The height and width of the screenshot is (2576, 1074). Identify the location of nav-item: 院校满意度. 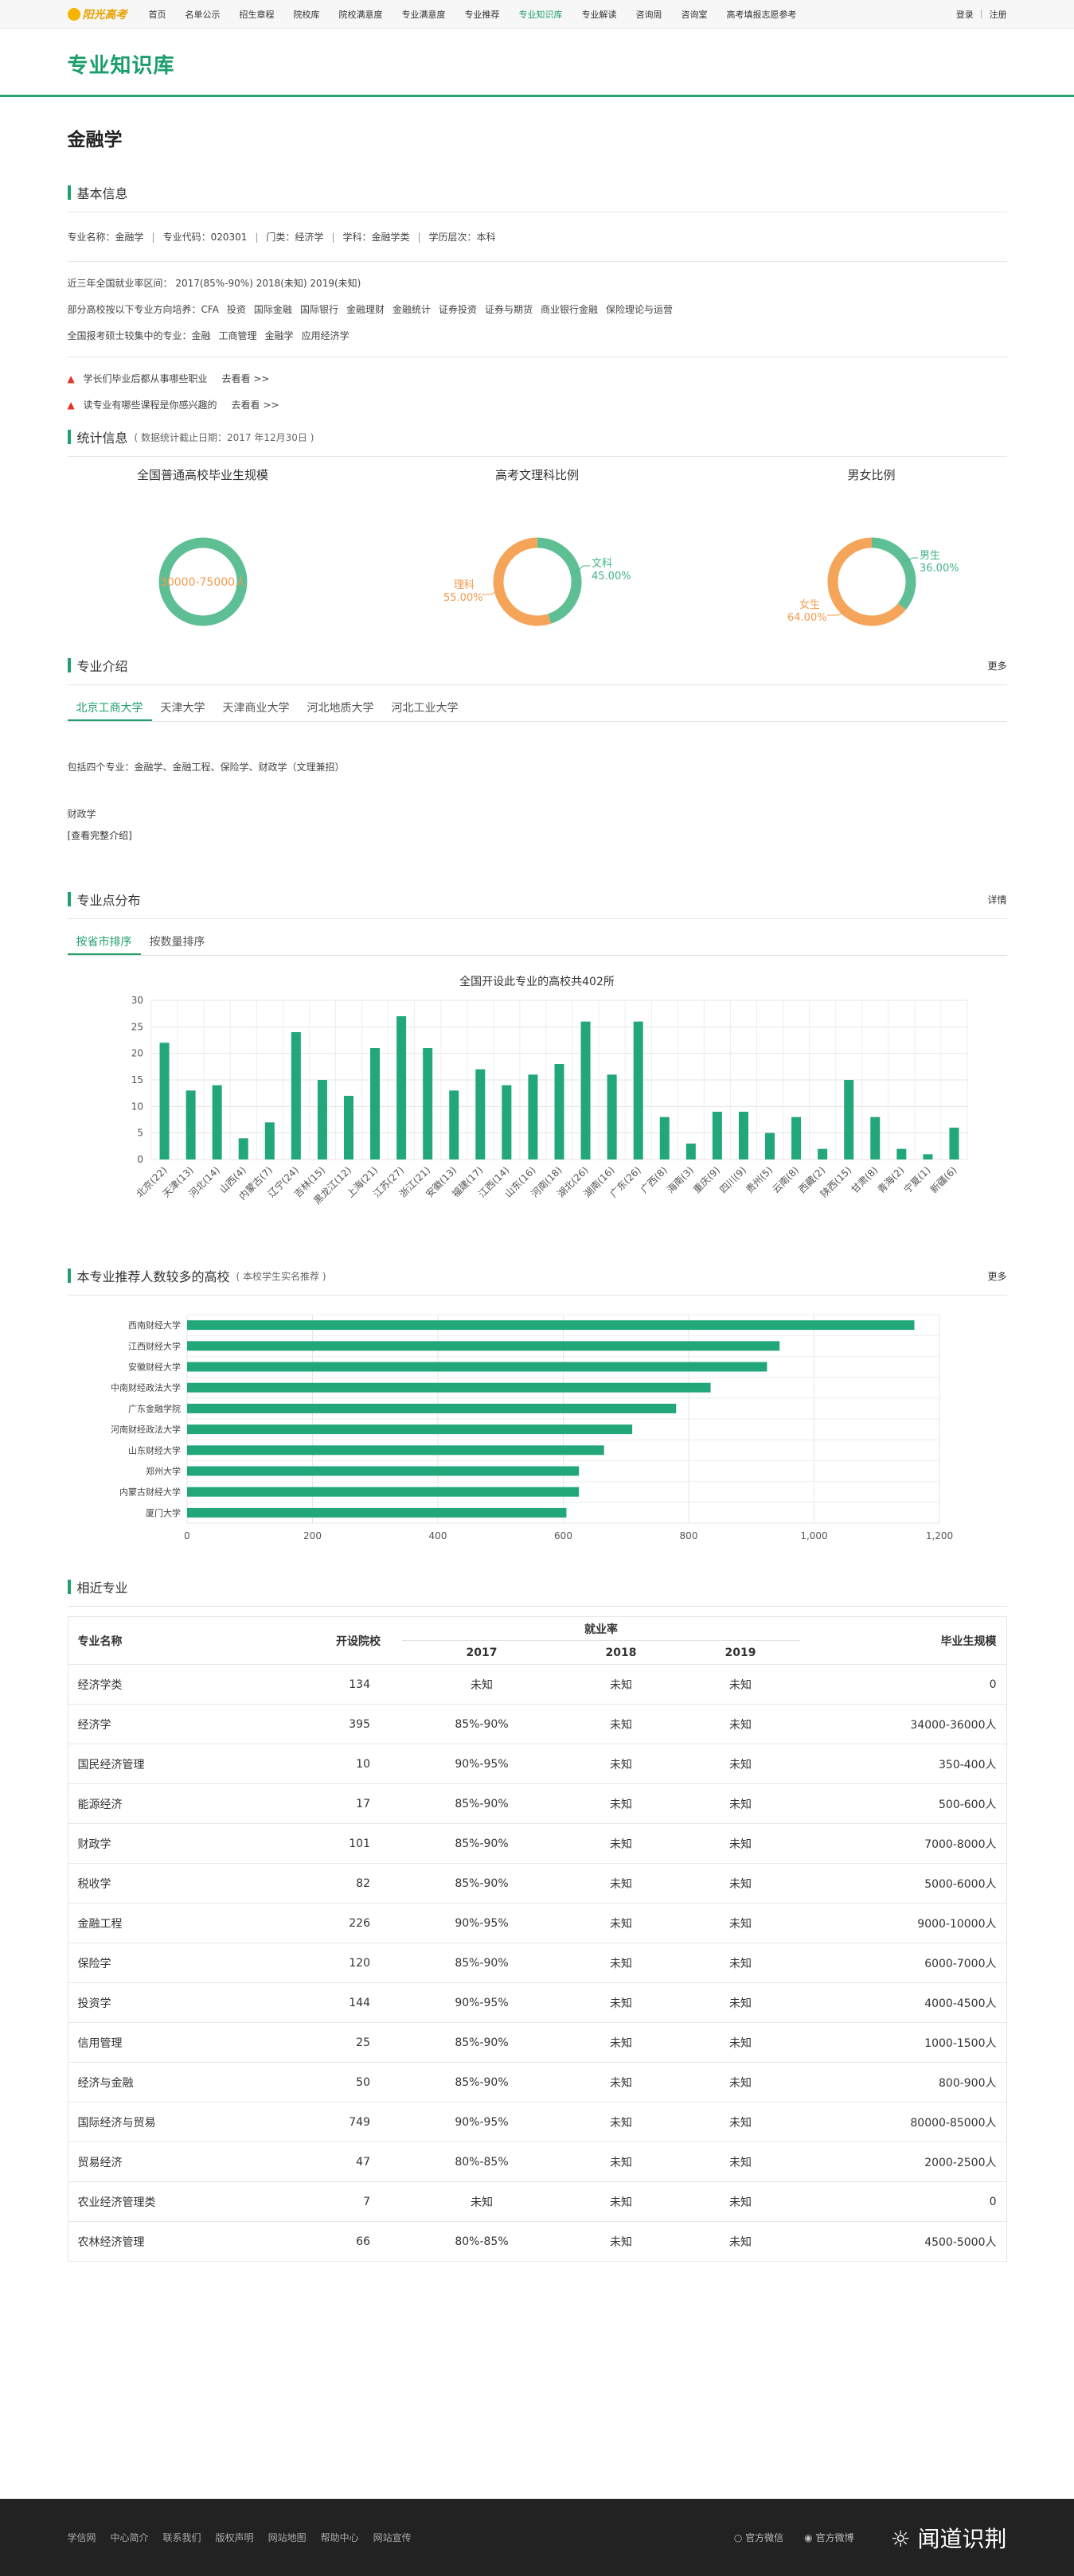
(360, 15).